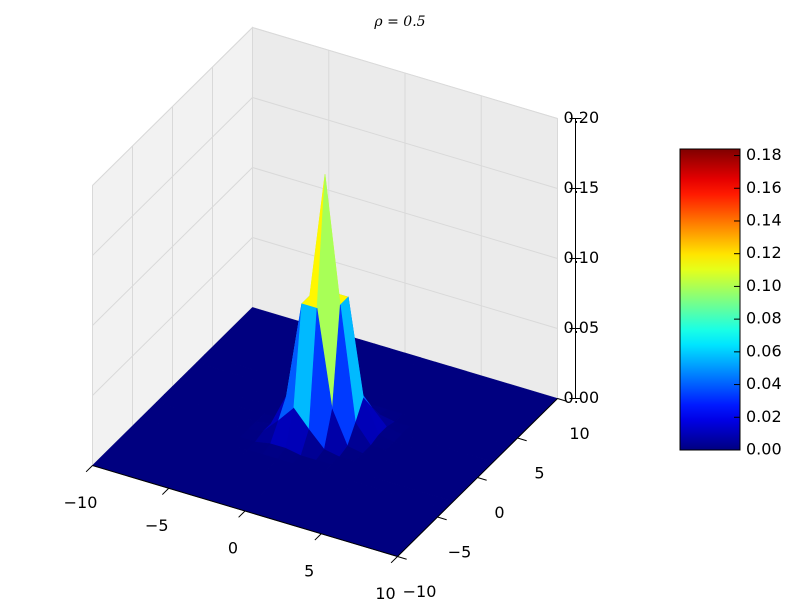  Describe the element at coordinates (764, 154) in the screenshot. I see `colorbar-tick-label: 0.18` at that location.